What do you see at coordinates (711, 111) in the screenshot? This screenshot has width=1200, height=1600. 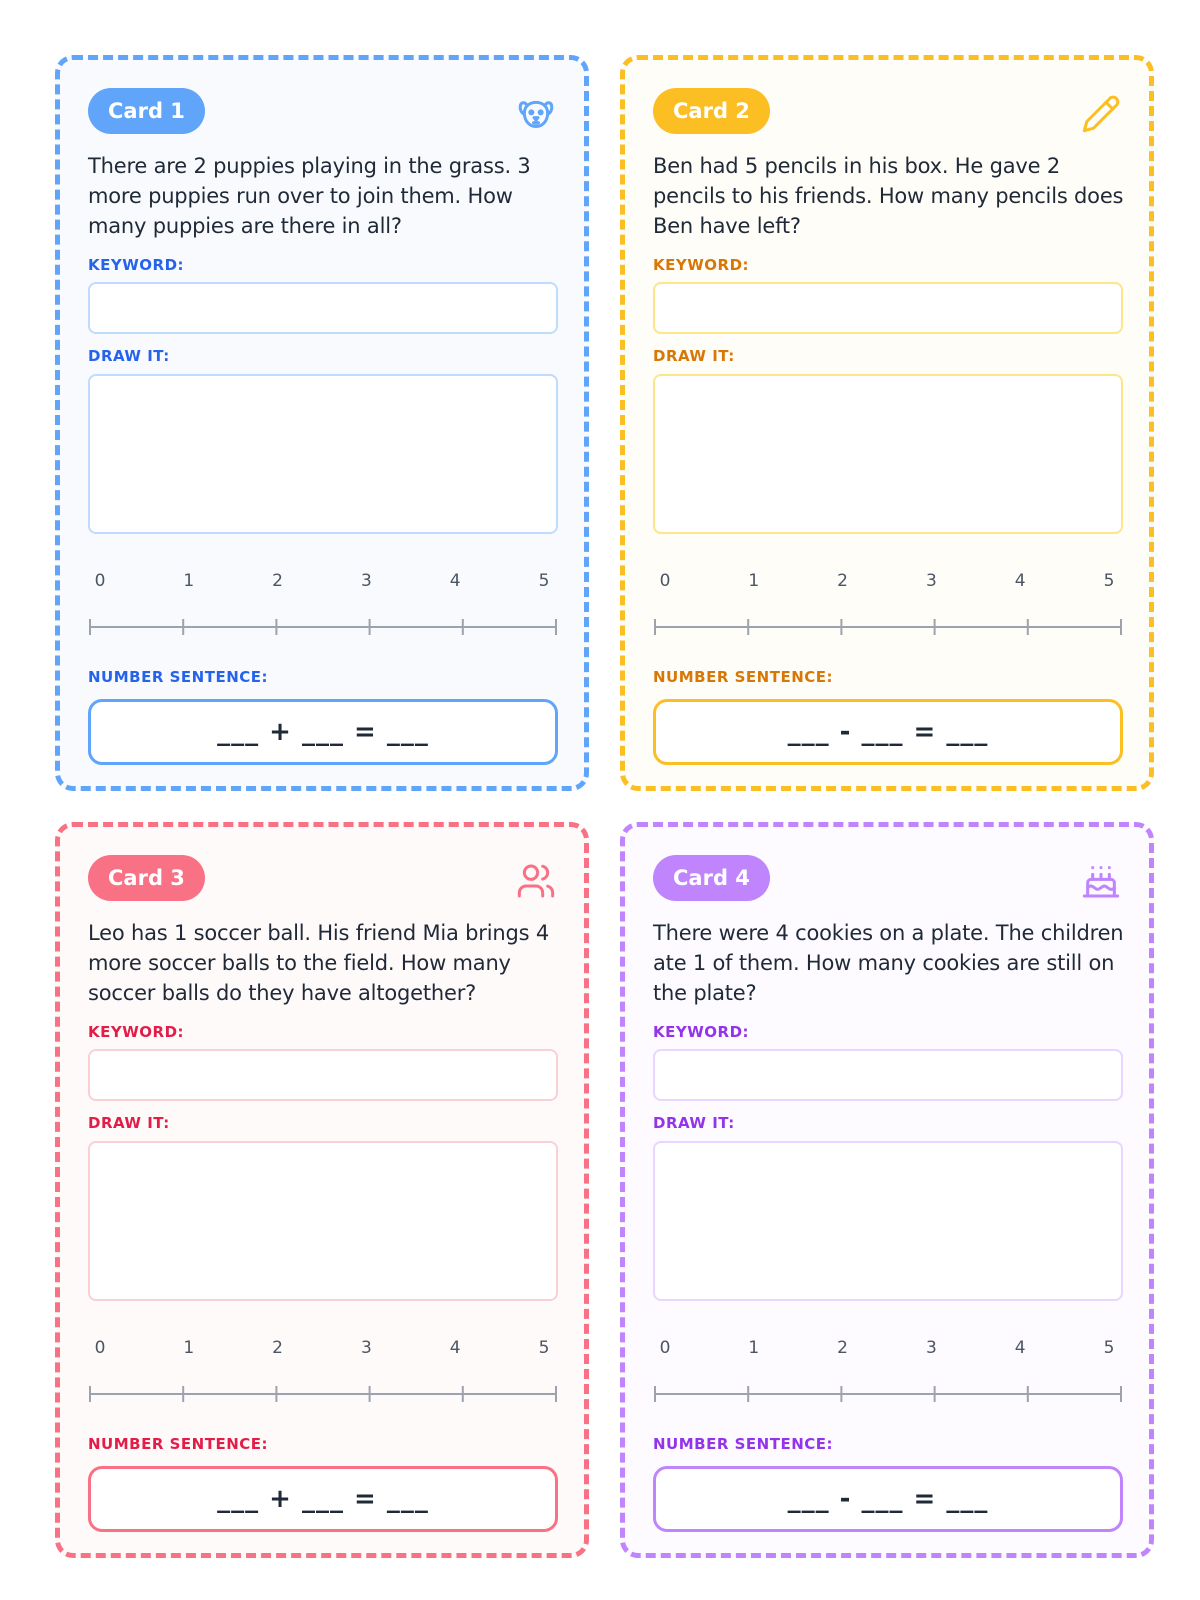 I see `card-badge: Card 2` at bounding box center [711, 111].